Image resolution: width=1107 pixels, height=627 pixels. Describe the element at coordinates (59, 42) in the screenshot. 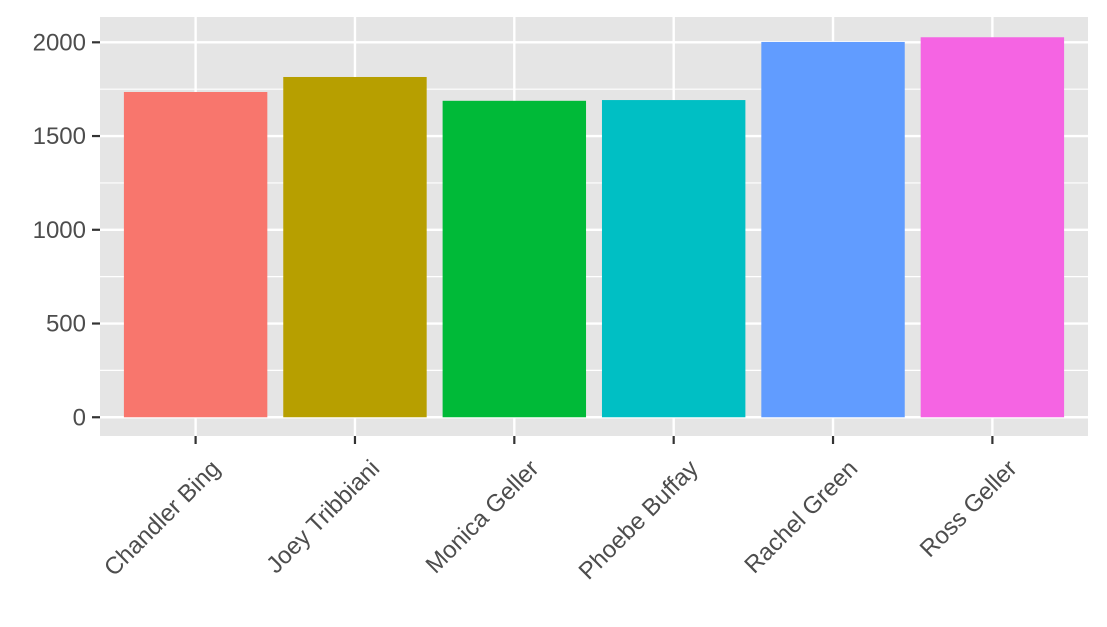

I see `y-tick-label: 2000` at that location.